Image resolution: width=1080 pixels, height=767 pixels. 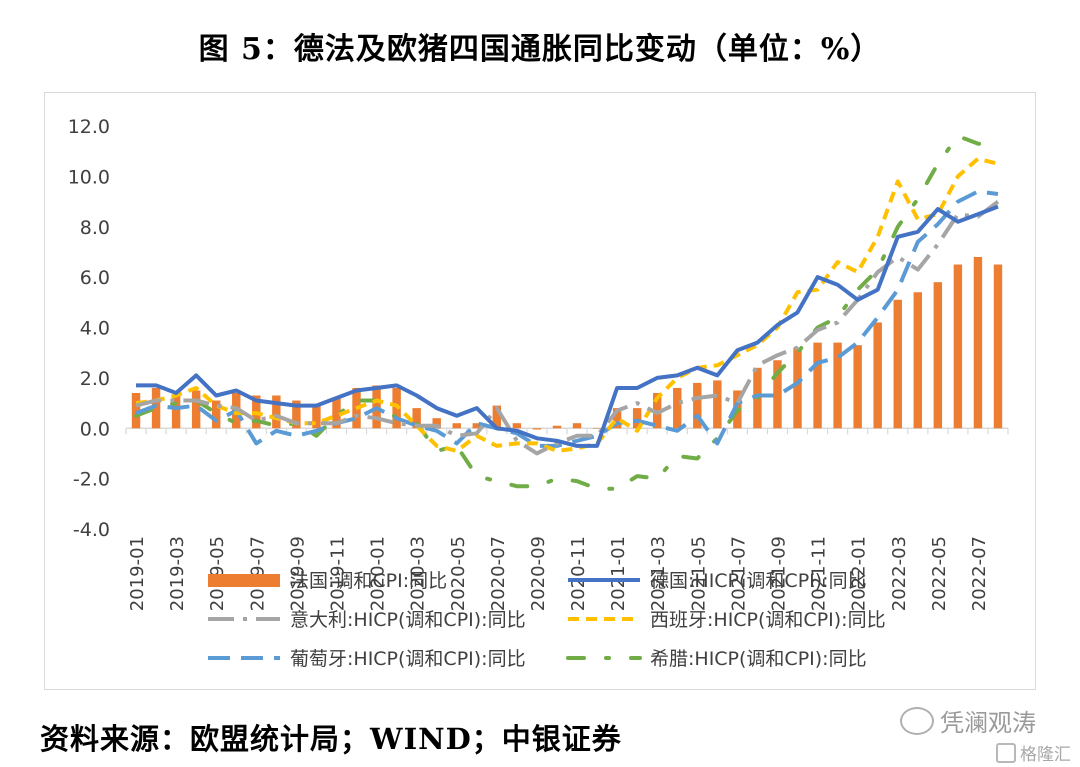 What do you see at coordinates (917, 720) in the screenshot?
I see `wechat-icon` at bounding box center [917, 720].